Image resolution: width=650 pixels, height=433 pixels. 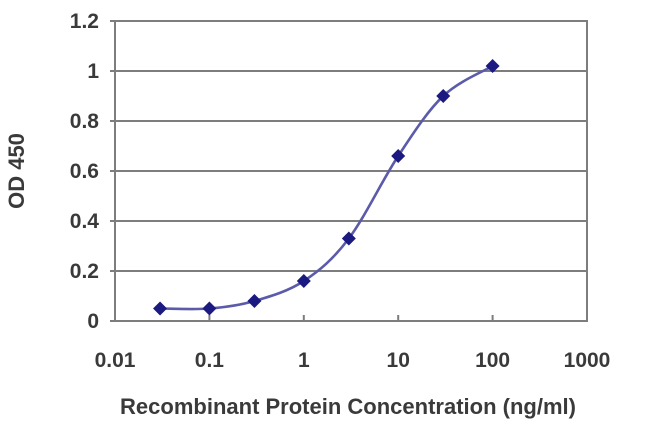 I want to click on y-tick-label: 0.8, so click(x=85, y=121).